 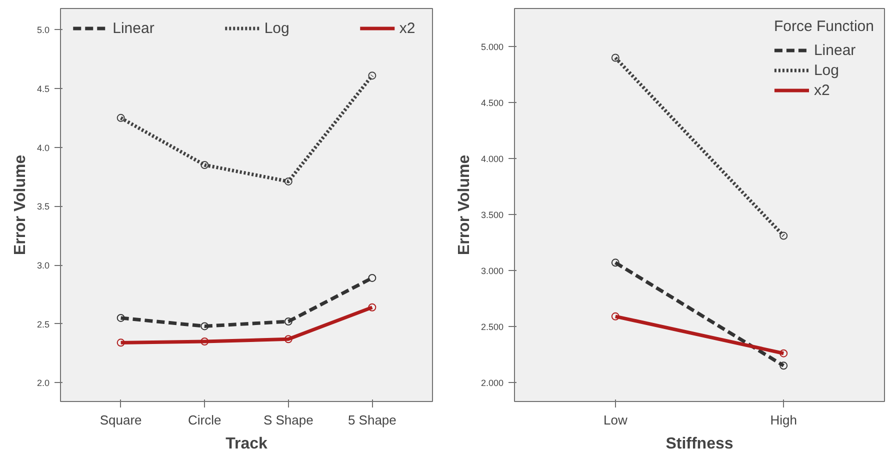 What do you see at coordinates (492, 327) in the screenshot?
I see `y-tick-label: 2.500` at bounding box center [492, 327].